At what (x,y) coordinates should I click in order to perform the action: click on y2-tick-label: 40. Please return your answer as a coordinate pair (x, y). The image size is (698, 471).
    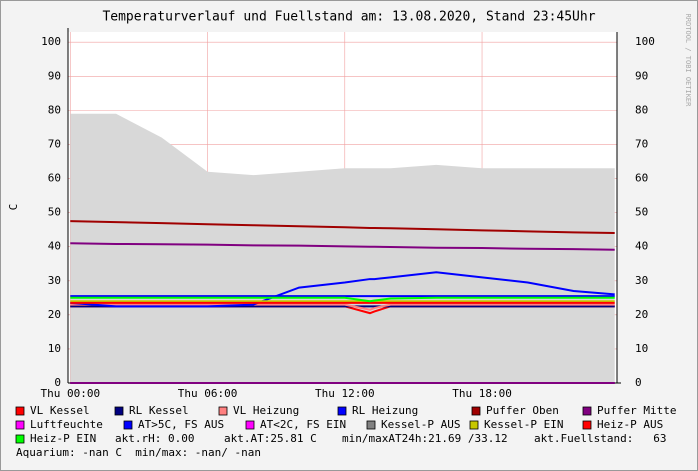
    Looking at the image, I should click on (641, 246).